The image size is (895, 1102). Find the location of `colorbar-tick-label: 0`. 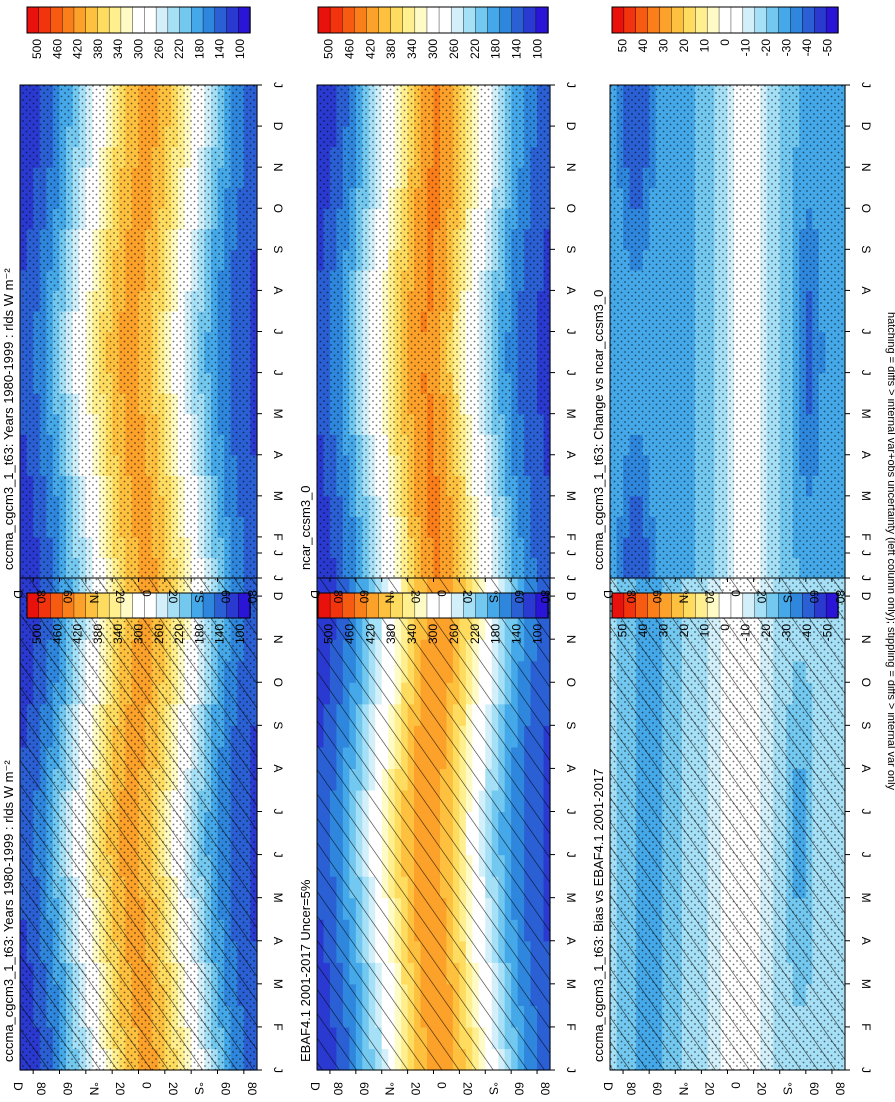

colorbar-tick-label: 0 is located at coordinates (725, 627).